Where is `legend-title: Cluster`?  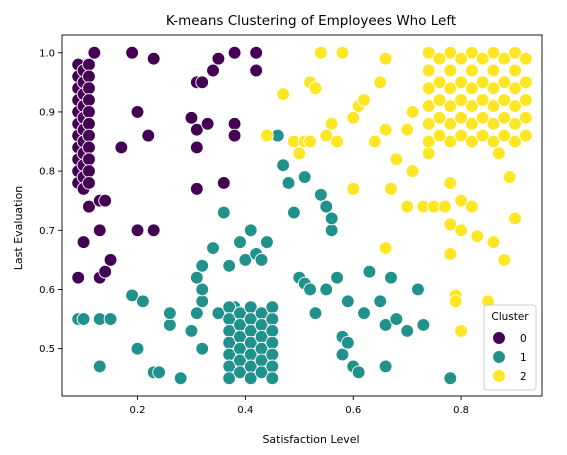 legend-title: Cluster is located at coordinates (510, 317).